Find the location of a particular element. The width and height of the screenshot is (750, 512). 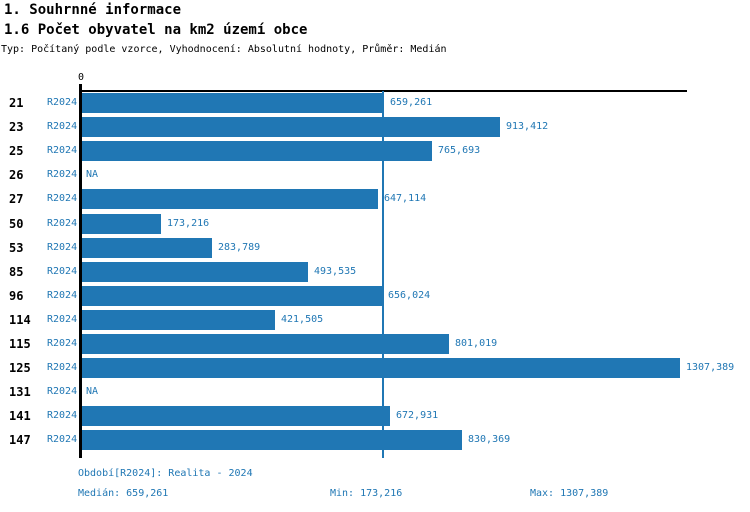

table-row: 50 R2024 173,216 is located at coordinates (375, 224).